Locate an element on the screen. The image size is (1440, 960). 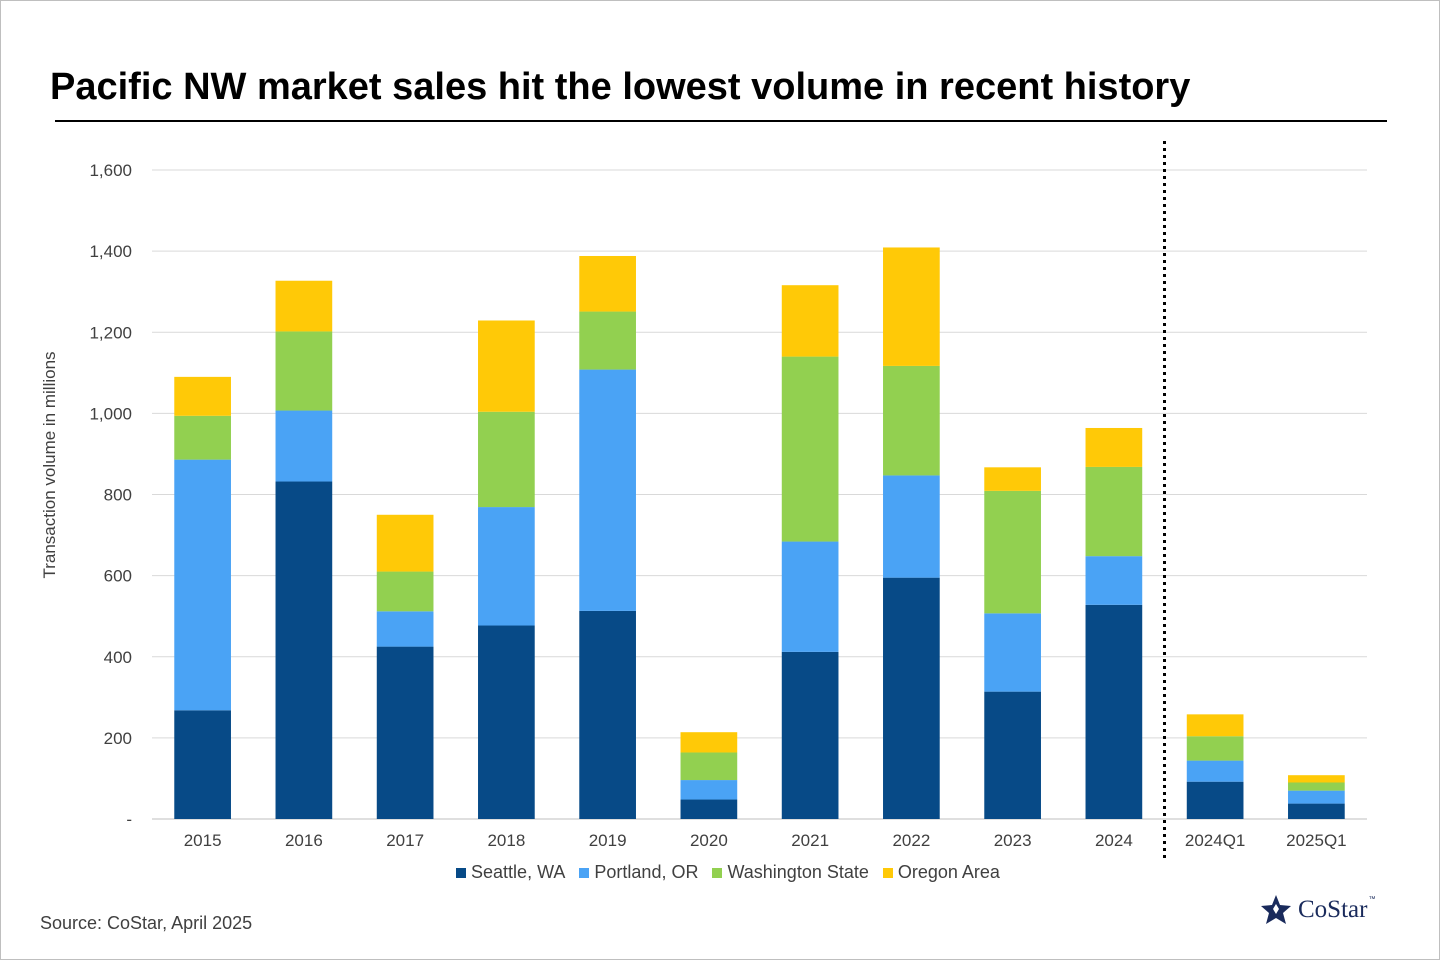
legend-item: Oregon Area is located at coordinates (941, 872).